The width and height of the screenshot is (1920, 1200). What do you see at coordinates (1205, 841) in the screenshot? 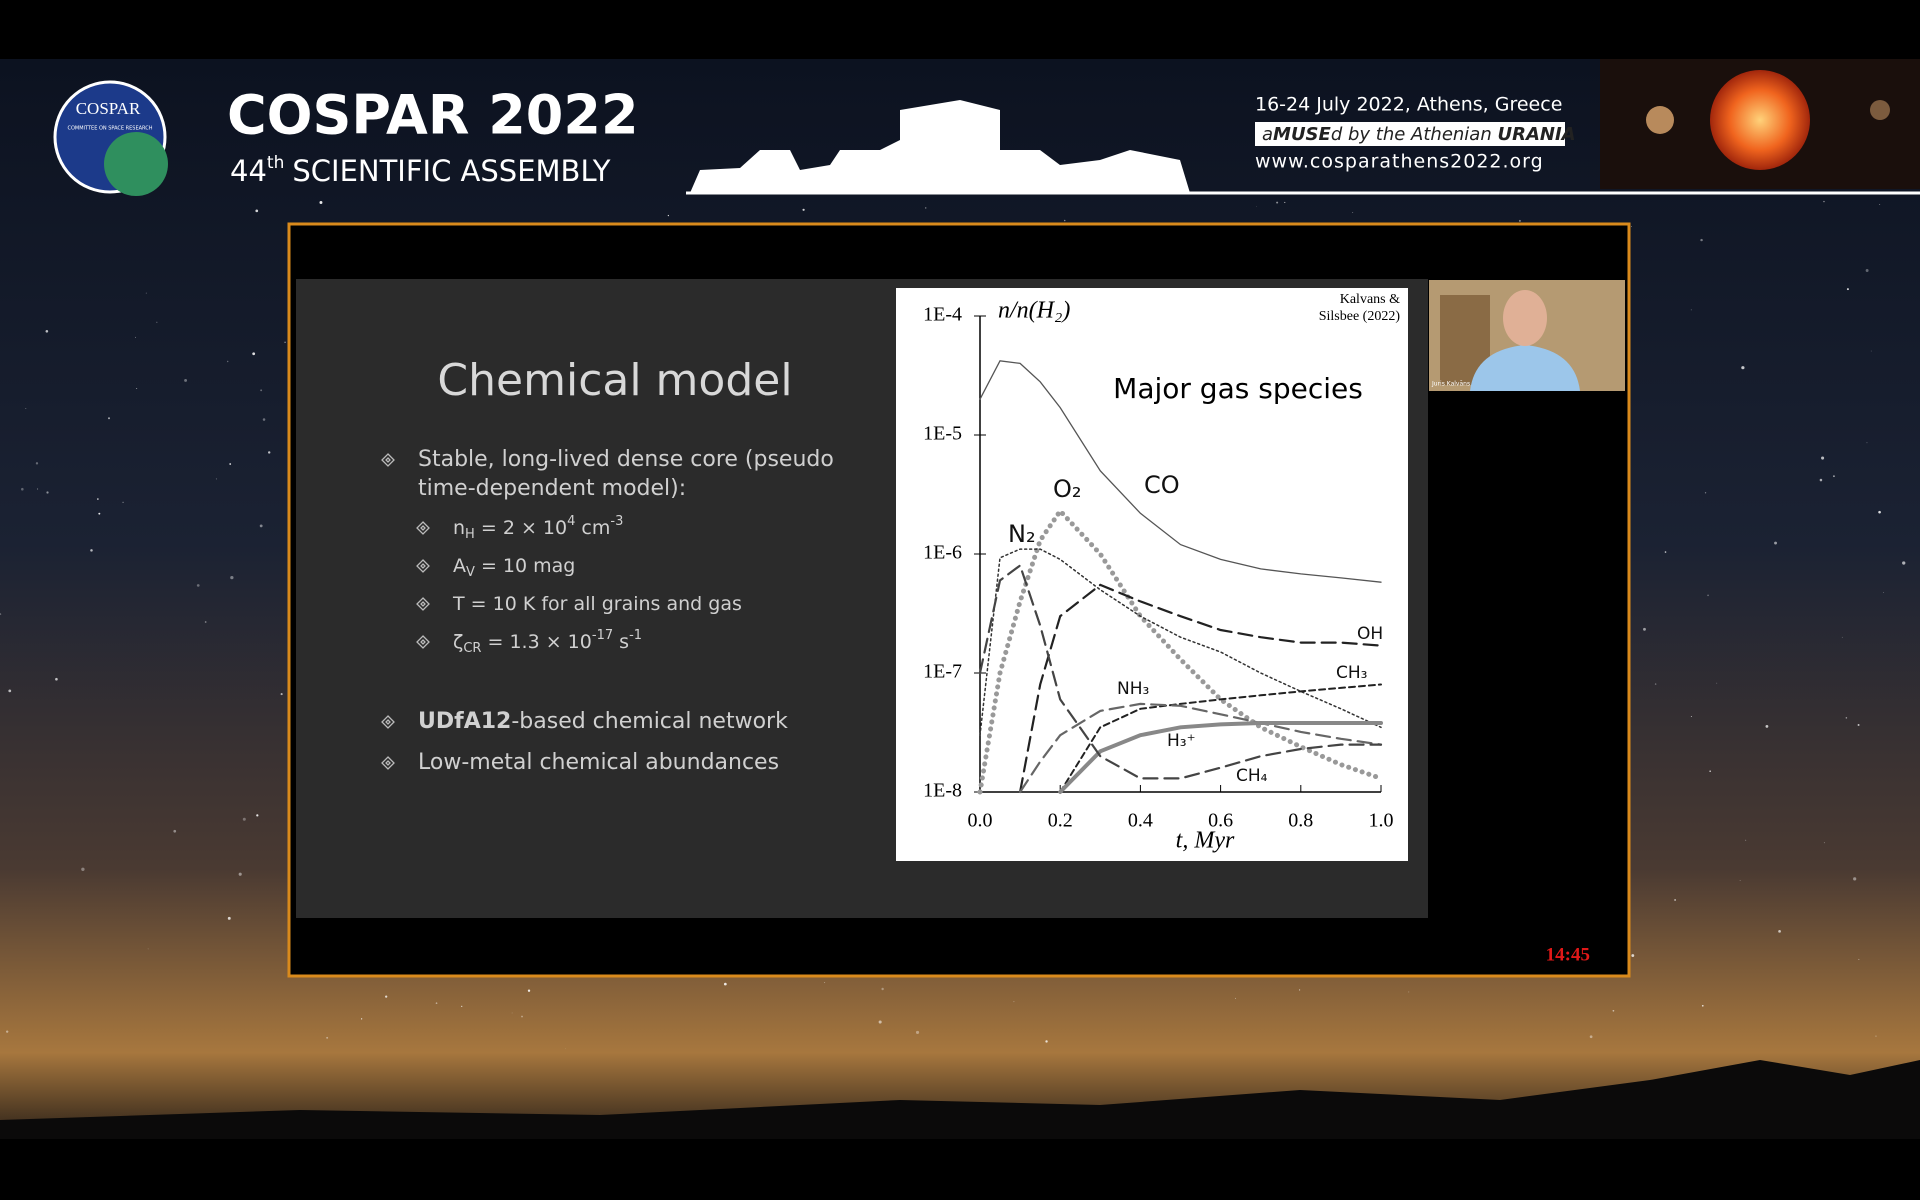
I see `x-axis-label: t, Myr` at bounding box center [1205, 841].